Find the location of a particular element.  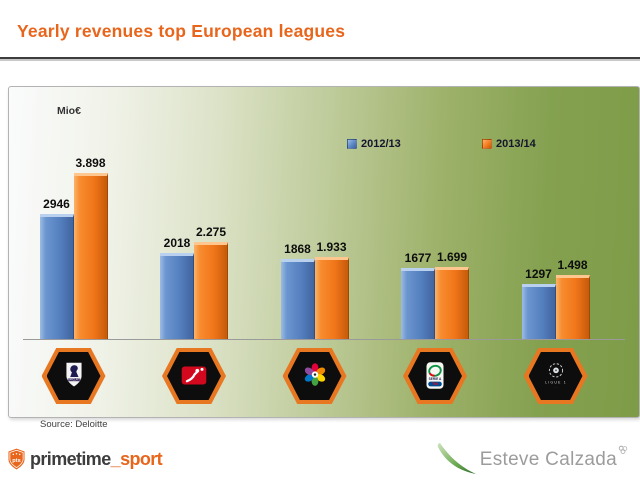

value-label-premier-league-2013-14: 3.898 is located at coordinates (90, 163).